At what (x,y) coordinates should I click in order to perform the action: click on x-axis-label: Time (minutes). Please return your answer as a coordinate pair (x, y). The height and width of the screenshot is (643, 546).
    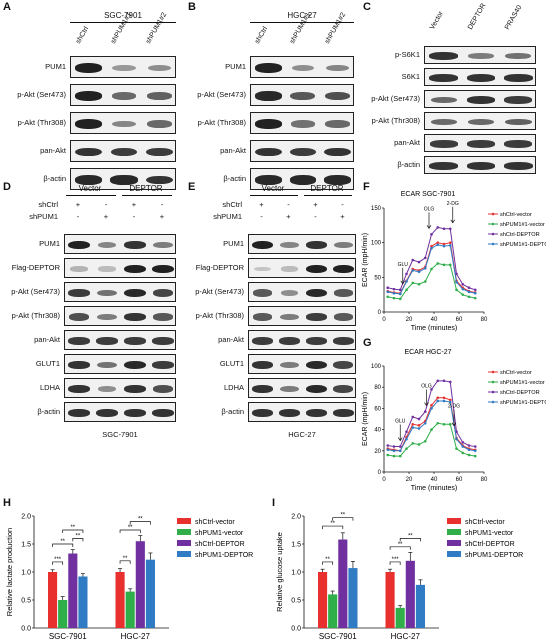
    Looking at the image, I should click on (434, 488).